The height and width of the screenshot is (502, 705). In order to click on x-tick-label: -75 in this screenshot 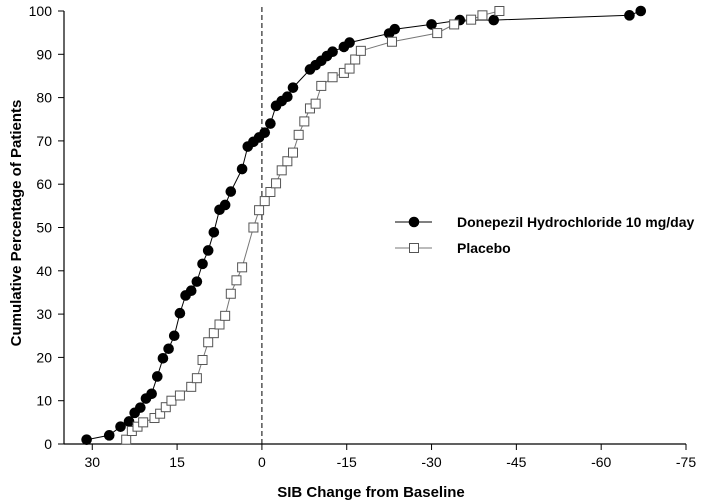, I will do `click(686, 462)`.